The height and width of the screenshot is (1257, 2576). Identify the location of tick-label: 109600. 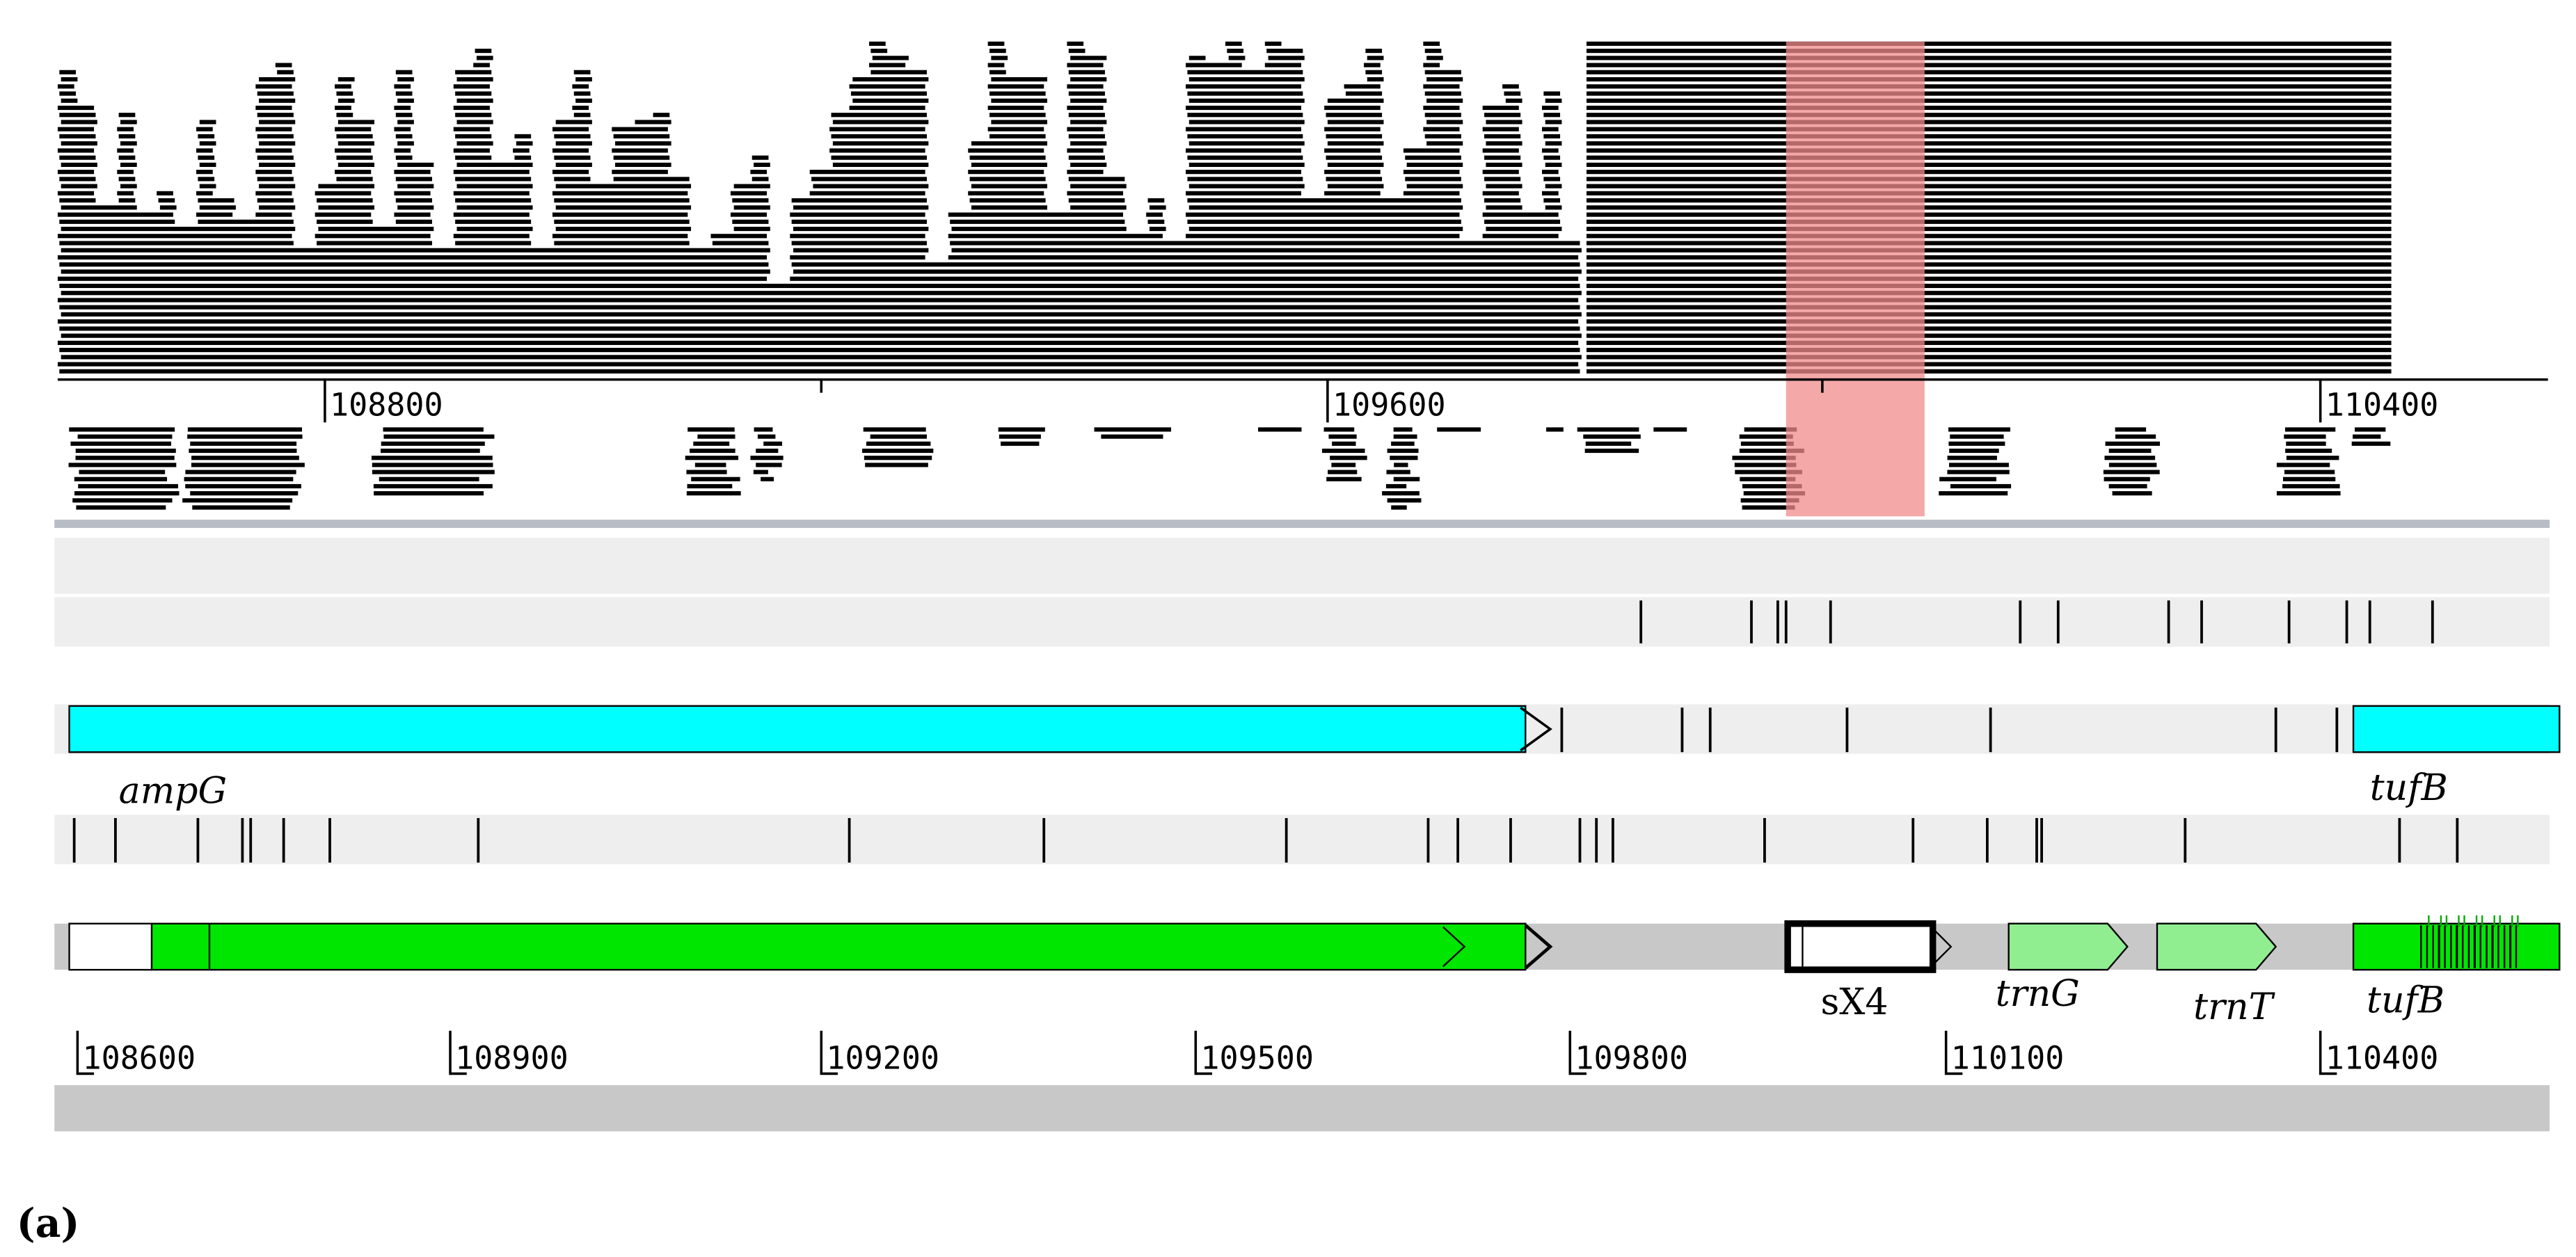
(1389, 405).